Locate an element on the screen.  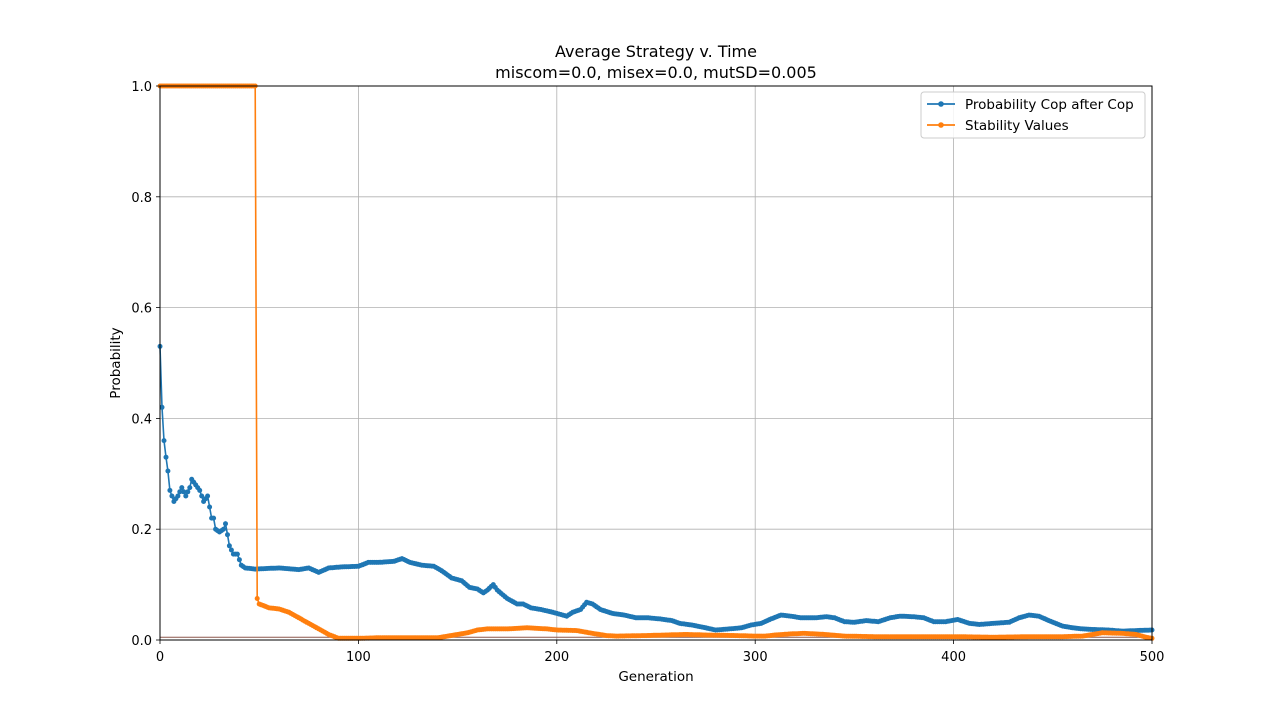
x-tick-label: 500 is located at coordinates (1152, 657).